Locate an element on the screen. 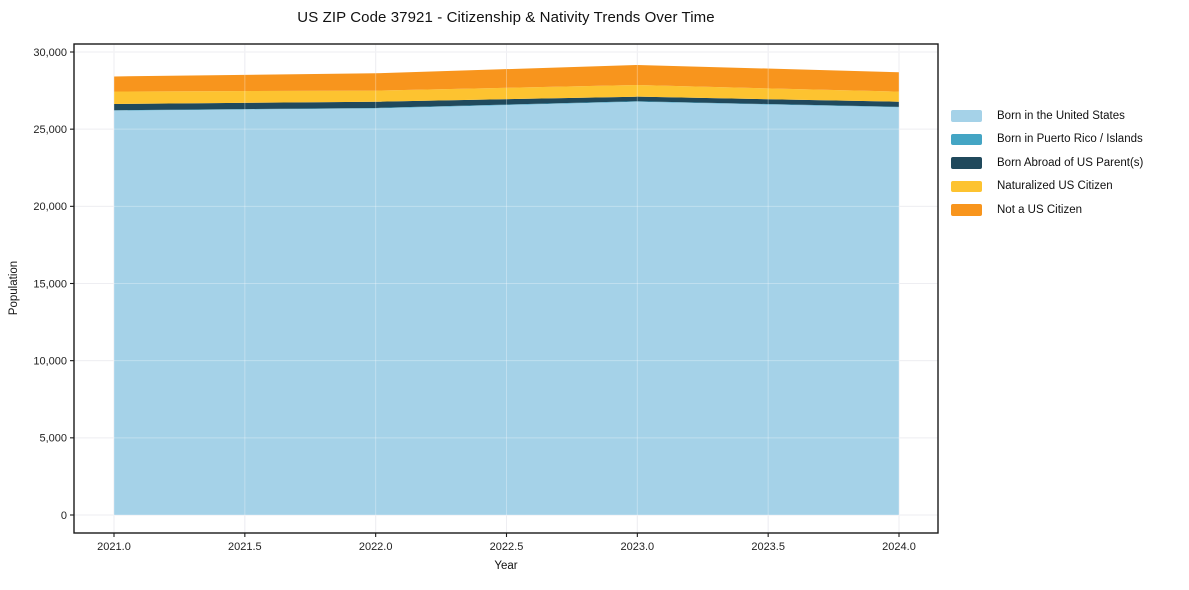 Image resolution: width=1189 pixels, height=590 pixels. legend-label: Born in Puerto Rico / Islands is located at coordinates (1070, 139).